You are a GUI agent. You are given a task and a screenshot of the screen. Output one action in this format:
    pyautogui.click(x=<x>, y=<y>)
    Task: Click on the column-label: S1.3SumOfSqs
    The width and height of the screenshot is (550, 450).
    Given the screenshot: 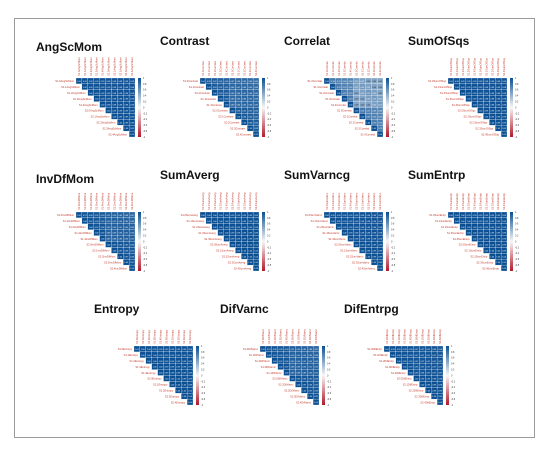 What is the action you would take?
    pyautogui.click(x=469, y=66)
    